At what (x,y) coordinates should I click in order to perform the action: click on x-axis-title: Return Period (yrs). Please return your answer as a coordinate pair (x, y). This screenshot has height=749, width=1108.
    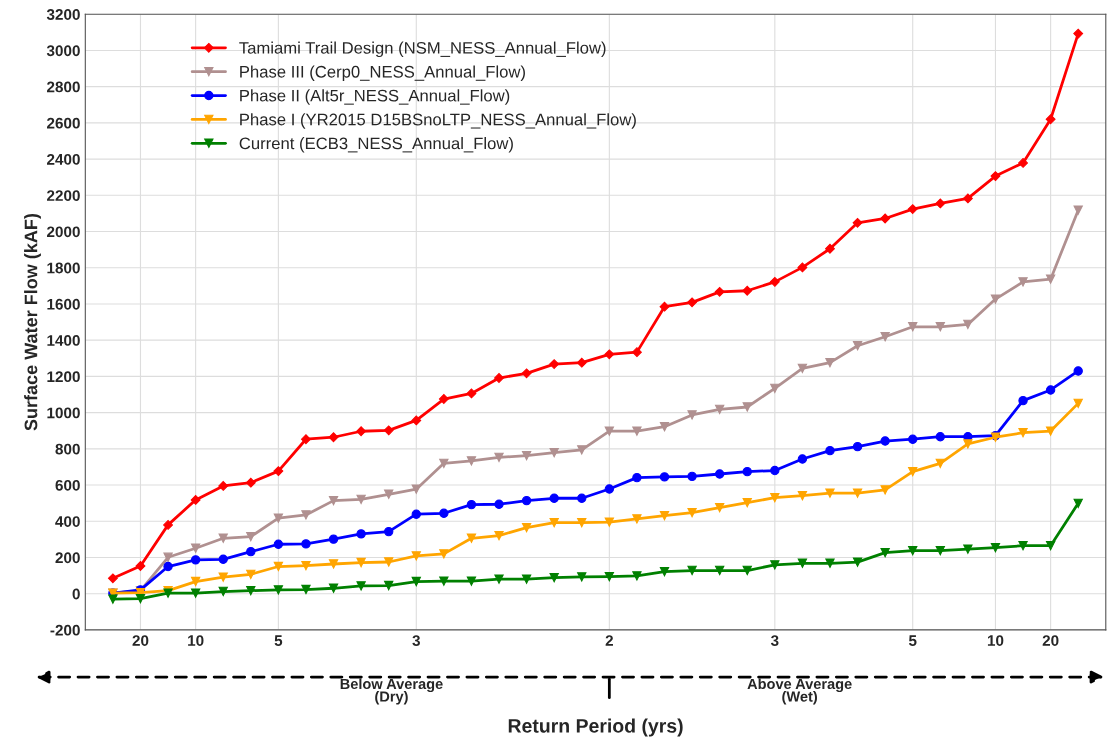
    Looking at the image, I should click on (595, 727).